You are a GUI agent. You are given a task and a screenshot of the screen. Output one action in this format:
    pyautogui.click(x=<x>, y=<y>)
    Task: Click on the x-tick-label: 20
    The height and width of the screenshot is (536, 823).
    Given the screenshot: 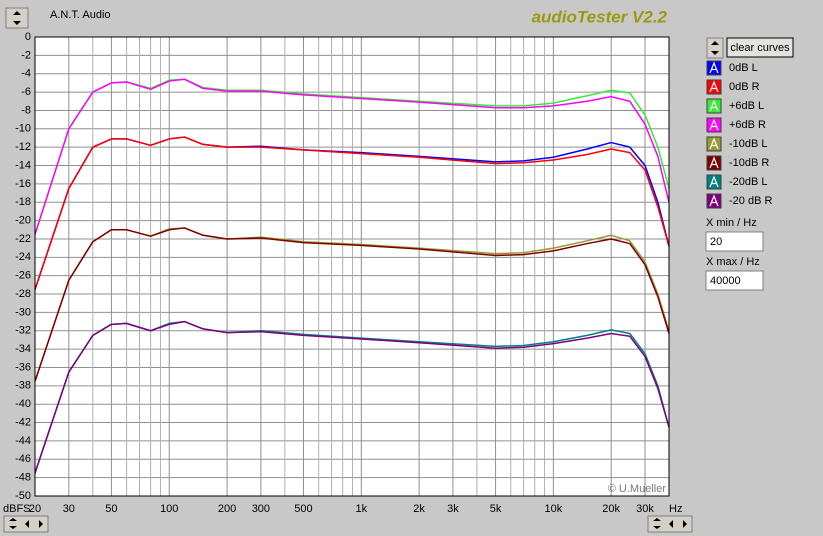 What is the action you would take?
    pyautogui.click(x=35, y=509)
    